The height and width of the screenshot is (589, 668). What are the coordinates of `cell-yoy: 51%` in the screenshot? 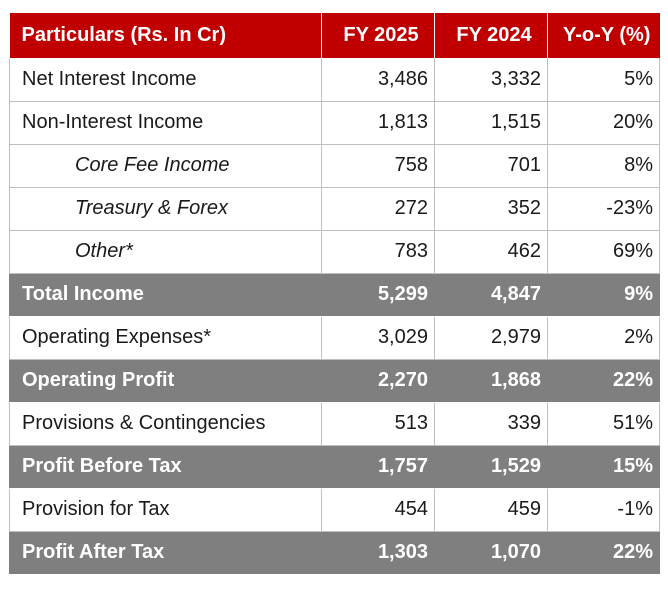 It's located at (603, 424).